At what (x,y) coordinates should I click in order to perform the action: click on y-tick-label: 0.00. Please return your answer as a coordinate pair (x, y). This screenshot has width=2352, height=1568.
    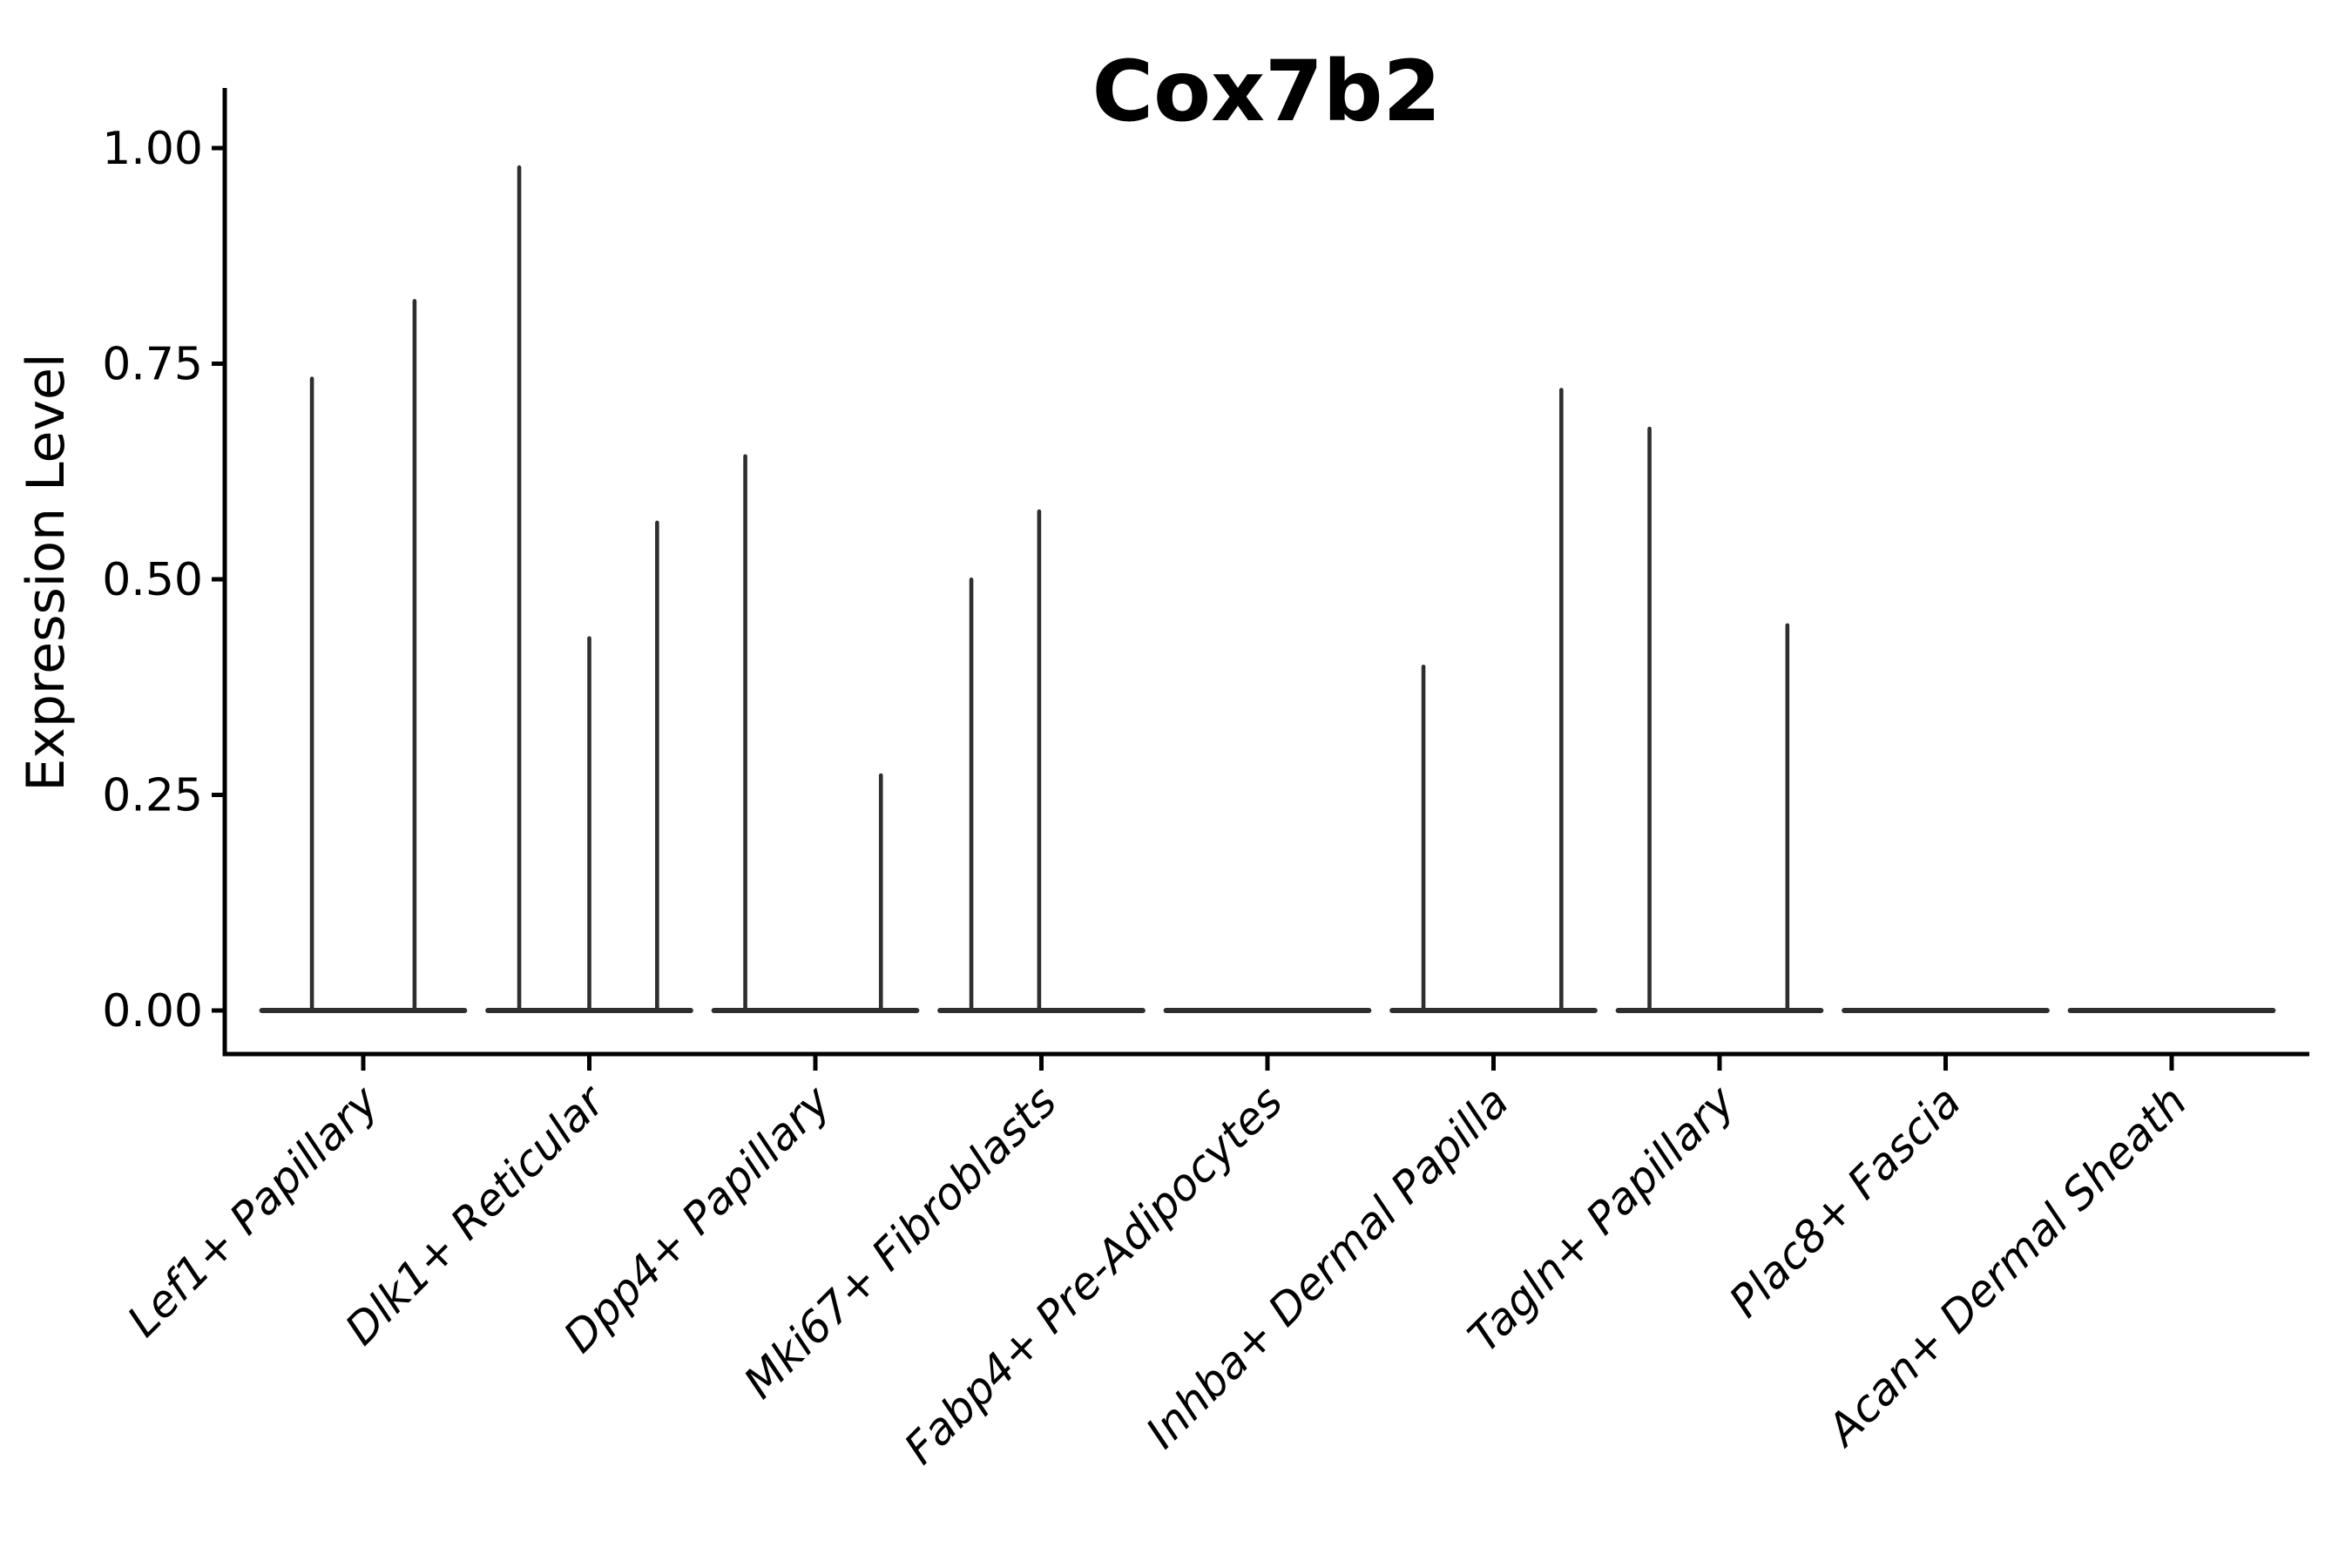
    Looking at the image, I should click on (152, 1011).